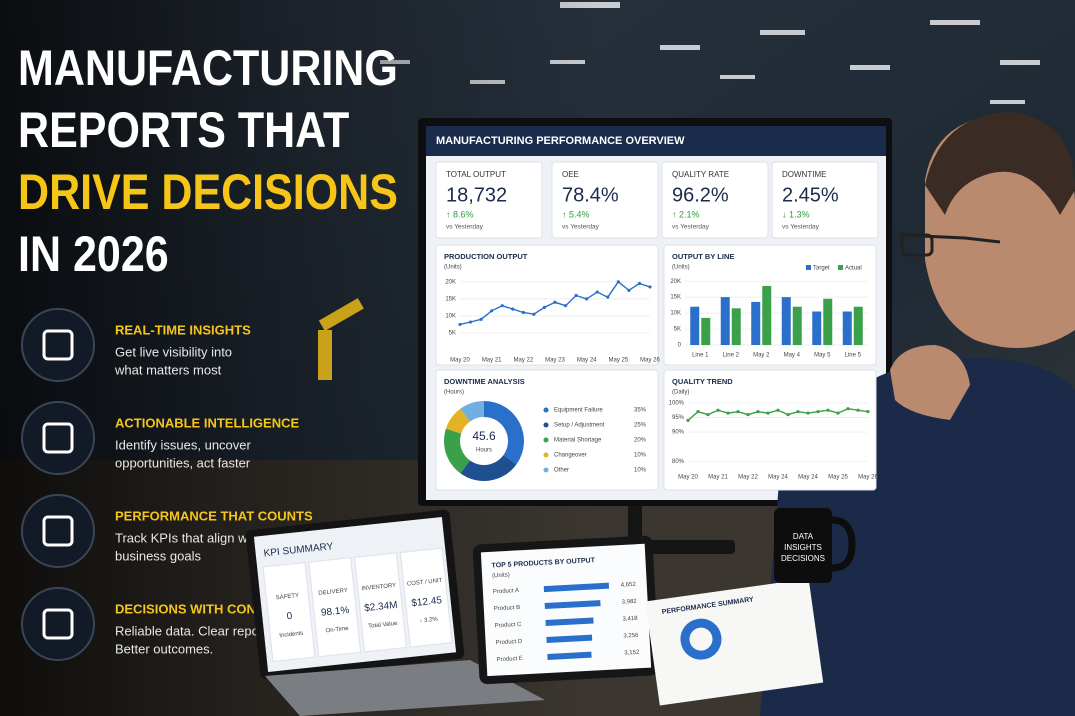 The width and height of the screenshot is (1075, 716). What do you see at coordinates (383, 625) in the screenshot?
I see `kpi-note: Total Value` at bounding box center [383, 625].